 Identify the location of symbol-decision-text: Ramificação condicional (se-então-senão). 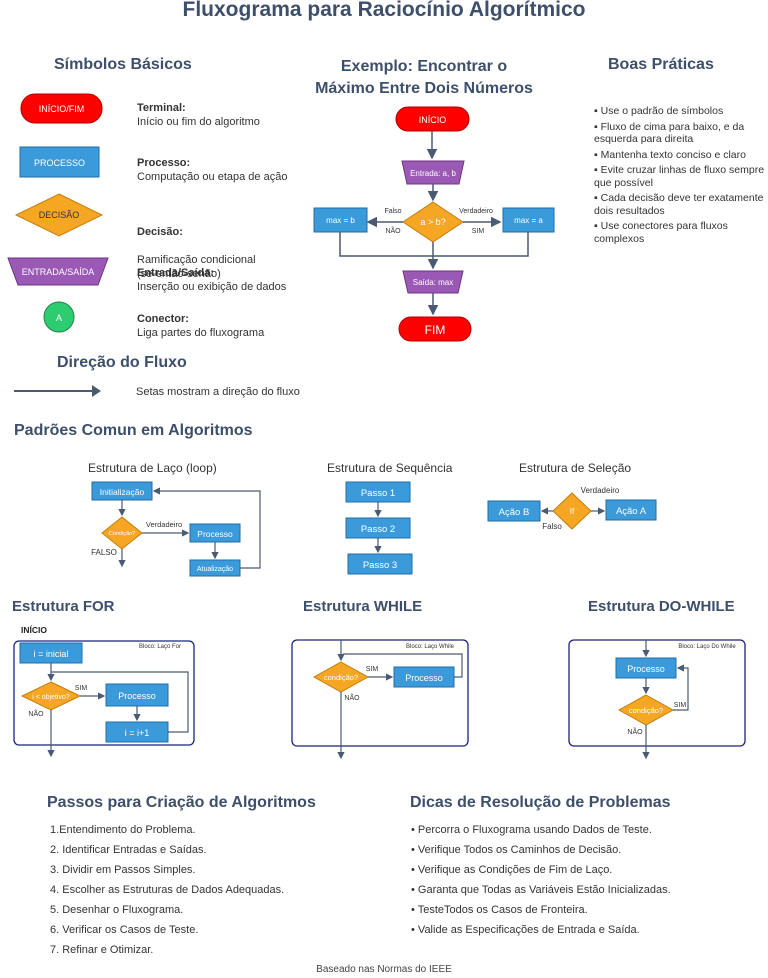
(196, 267).